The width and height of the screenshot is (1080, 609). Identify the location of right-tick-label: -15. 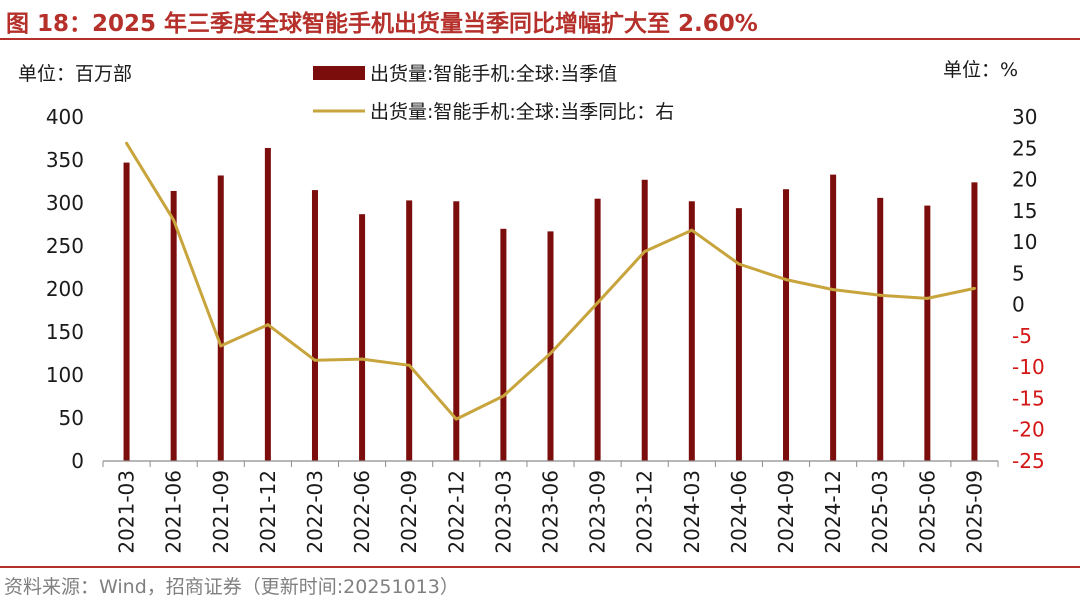
(1028, 398).